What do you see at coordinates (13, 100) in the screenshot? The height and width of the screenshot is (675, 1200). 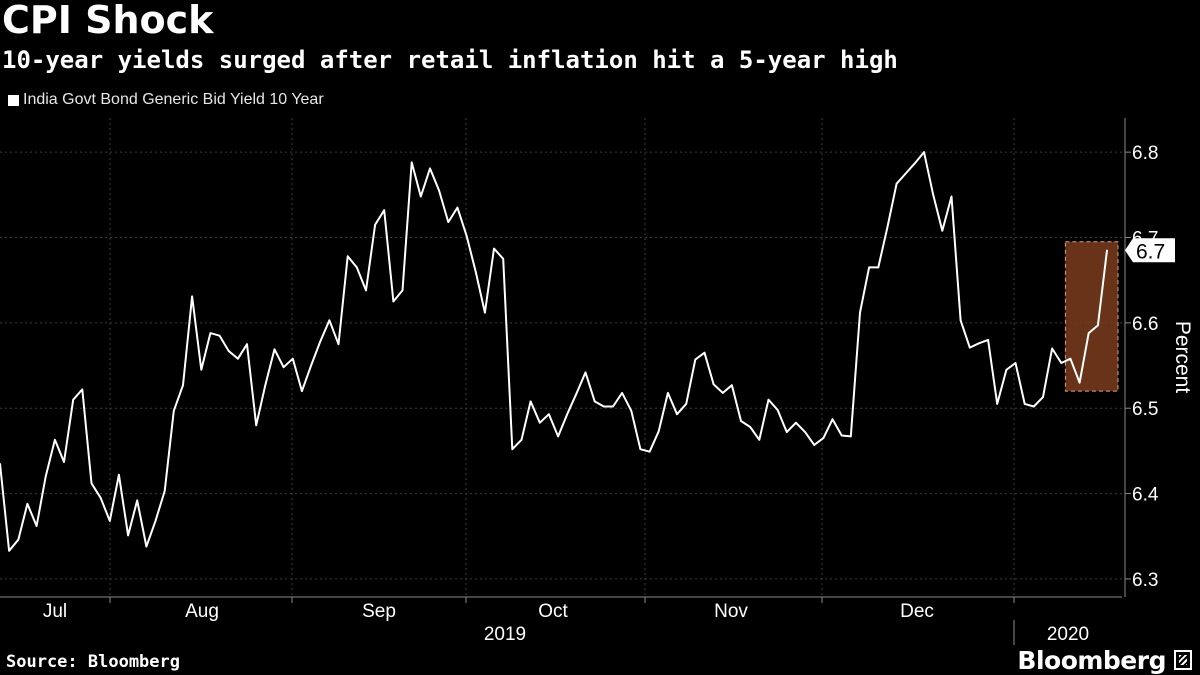 I see `legend-swatch-icon` at bounding box center [13, 100].